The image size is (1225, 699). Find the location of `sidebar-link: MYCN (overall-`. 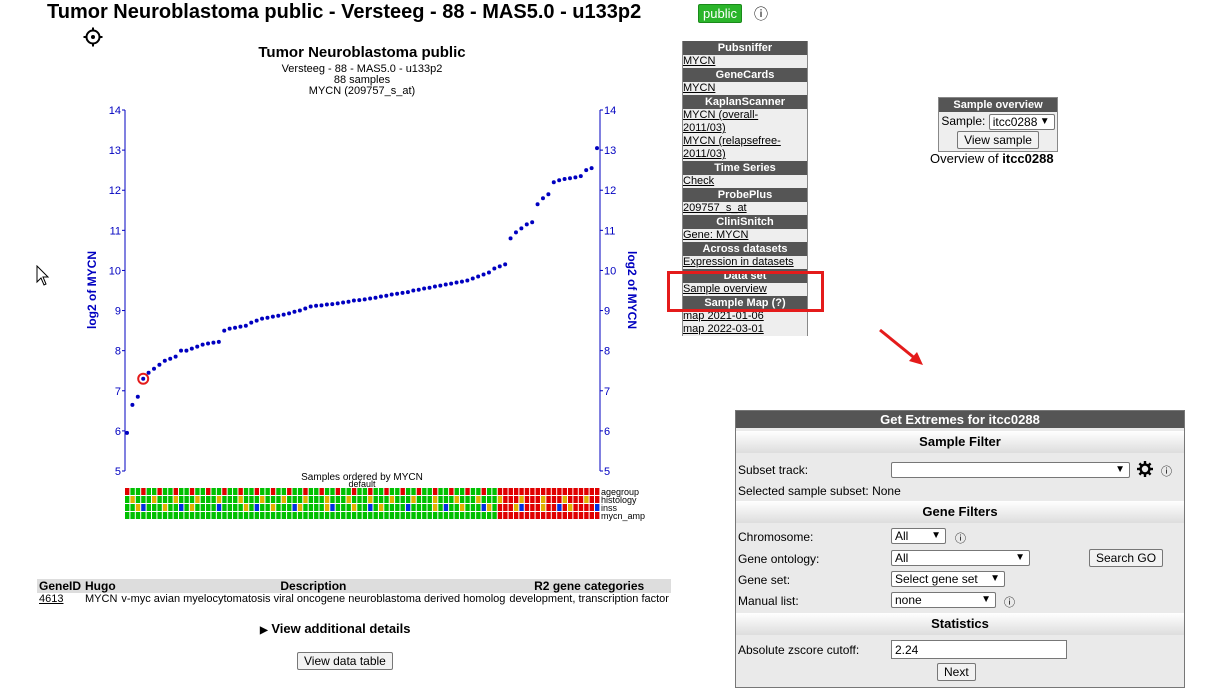

sidebar-link: MYCN (overall- is located at coordinates (721, 115).